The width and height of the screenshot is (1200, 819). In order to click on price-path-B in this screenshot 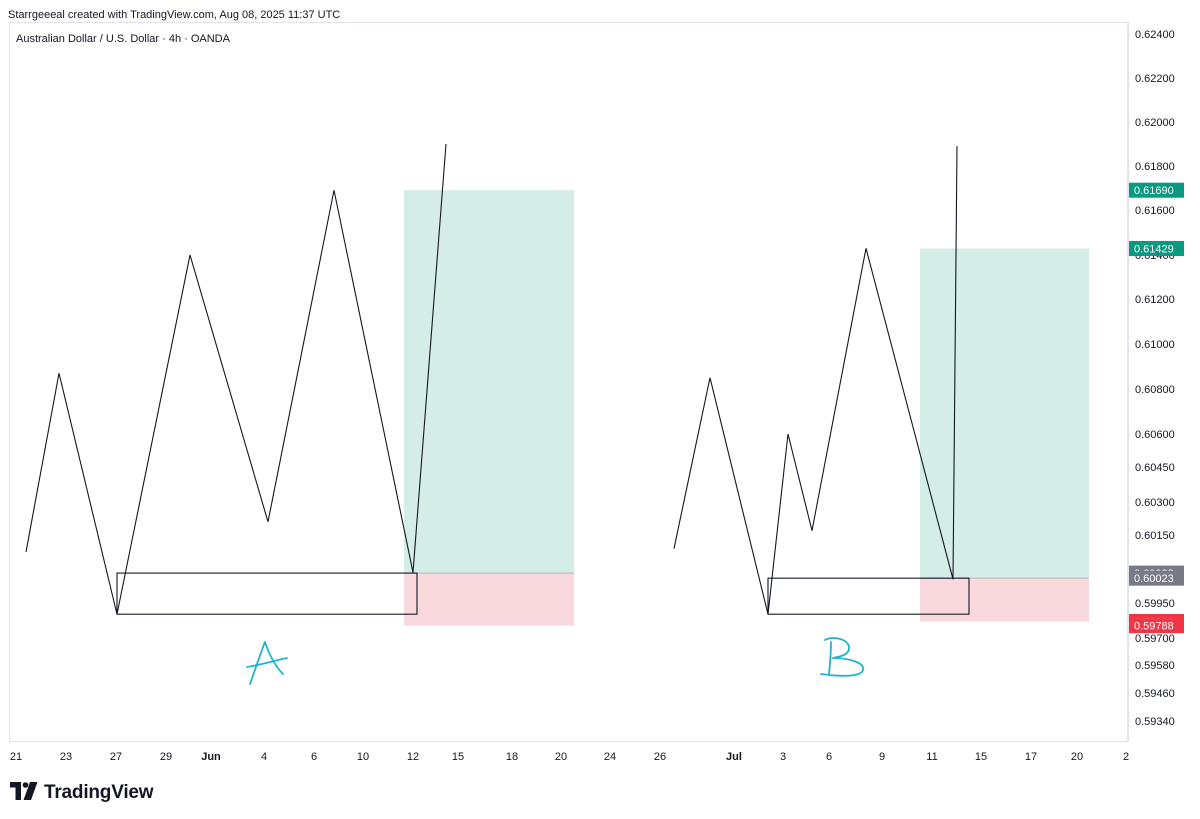, I will do `click(815, 380)`.